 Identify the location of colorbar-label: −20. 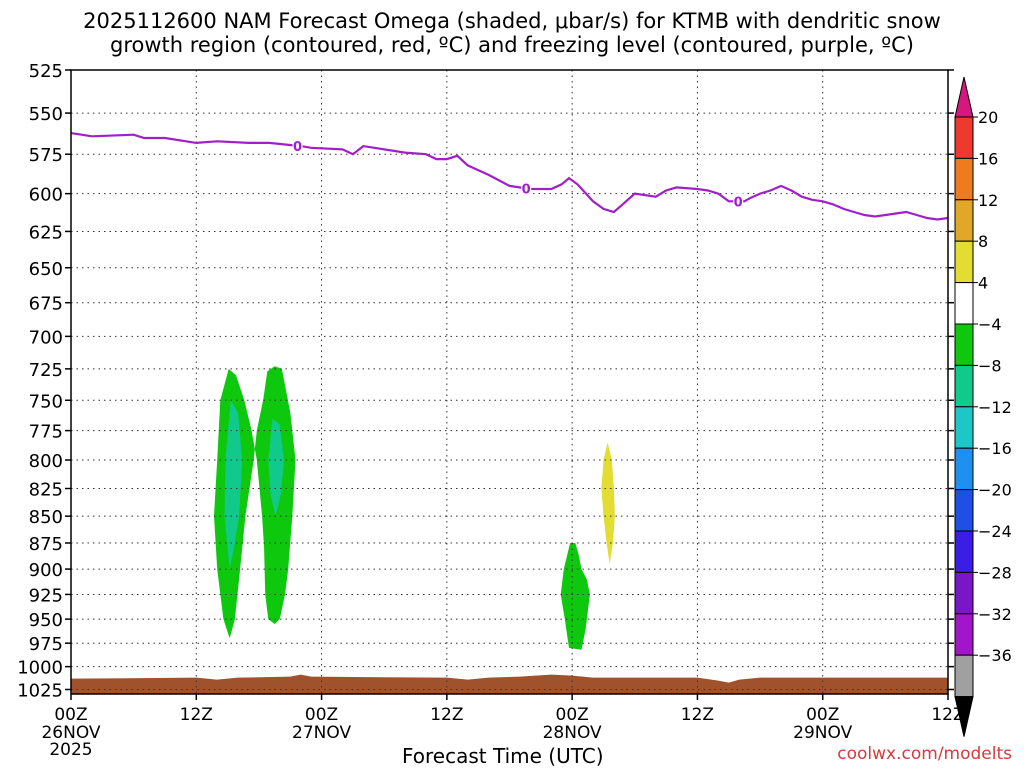
(995, 490).